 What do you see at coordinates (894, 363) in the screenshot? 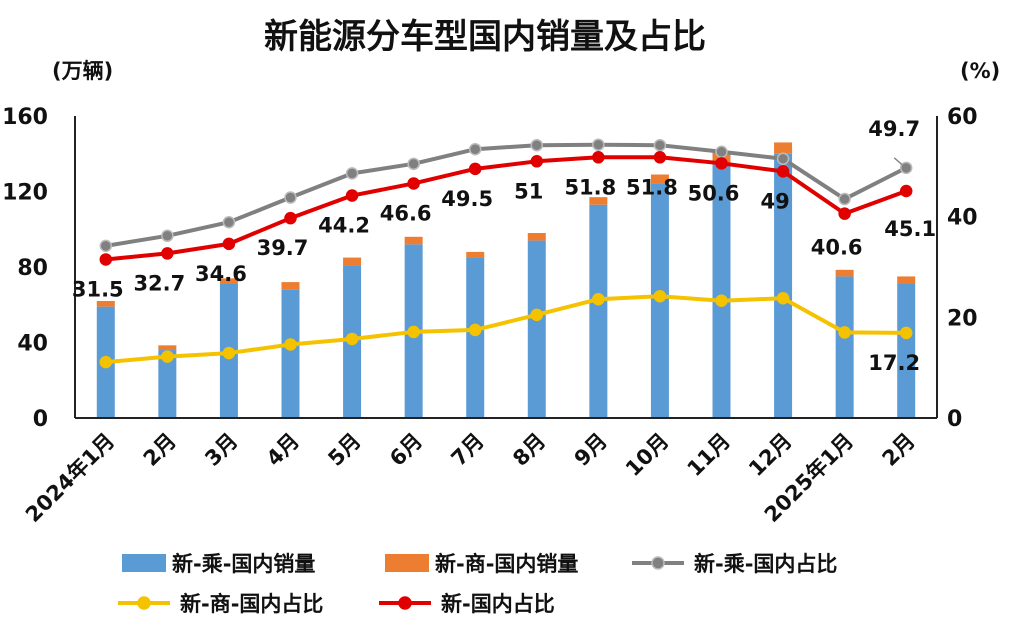
I see `cv-share-label: 17.2` at bounding box center [894, 363].